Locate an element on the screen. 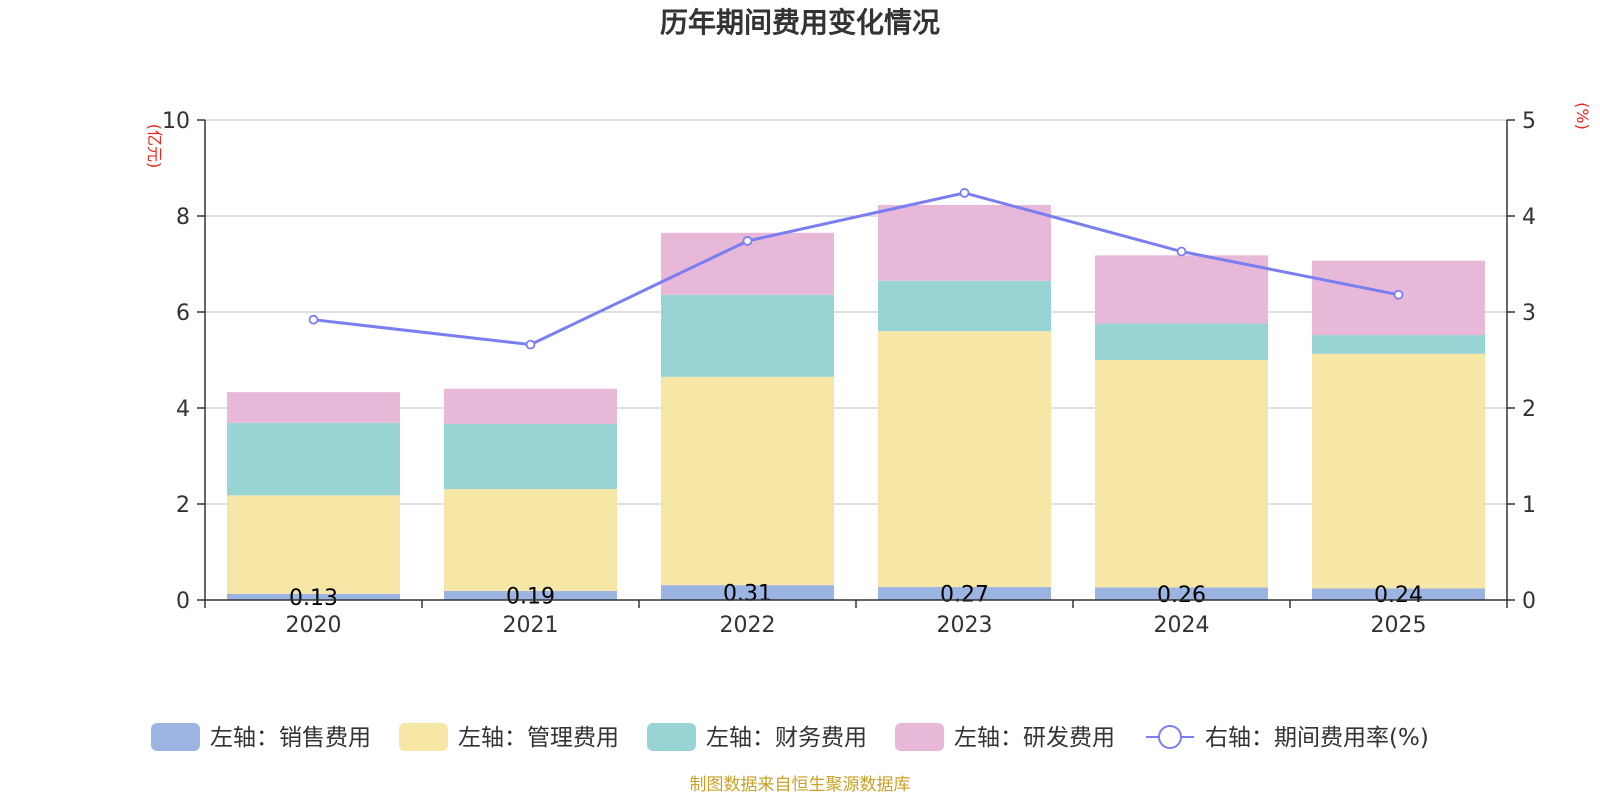 The image size is (1600, 800). rate-line is located at coordinates (856, 269).